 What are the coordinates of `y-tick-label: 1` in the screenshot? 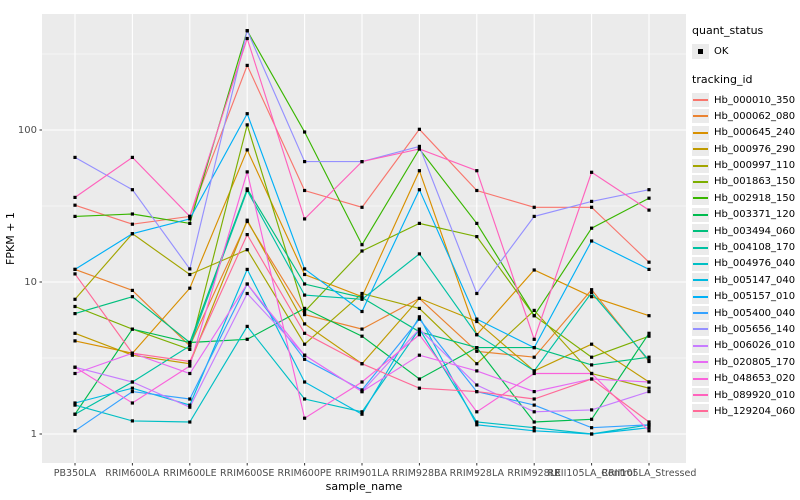 It's located at (34, 434).